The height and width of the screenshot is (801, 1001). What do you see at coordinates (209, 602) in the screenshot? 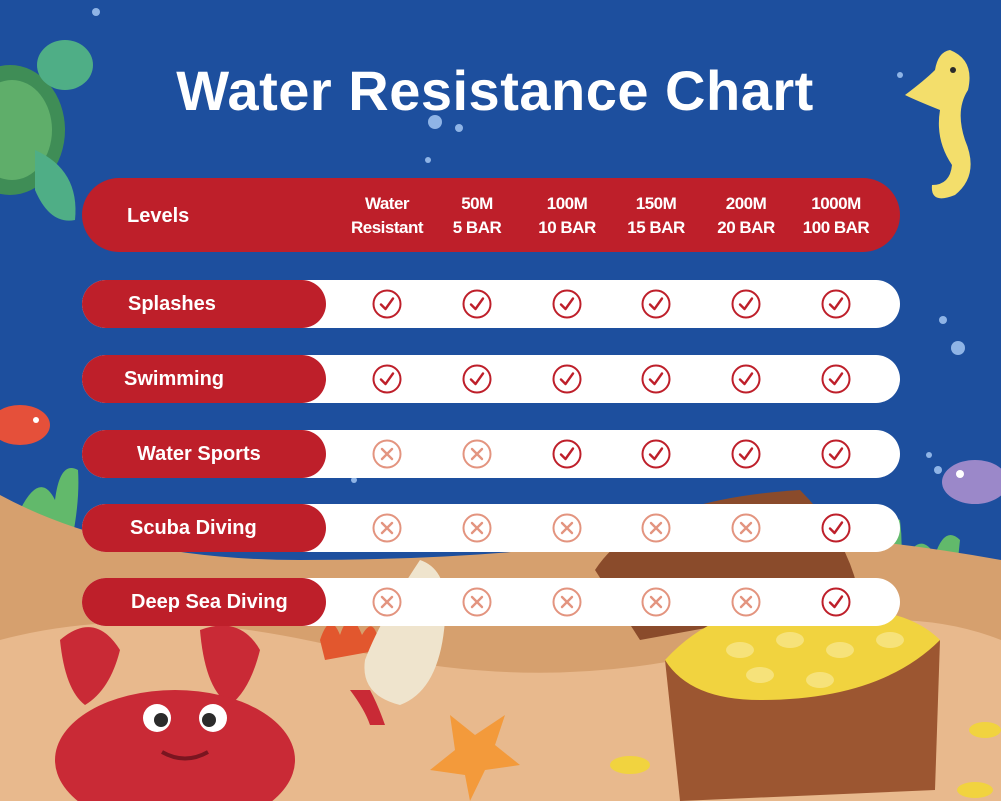
I see `row-label: Deep Sea Diving` at bounding box center [209, 602].